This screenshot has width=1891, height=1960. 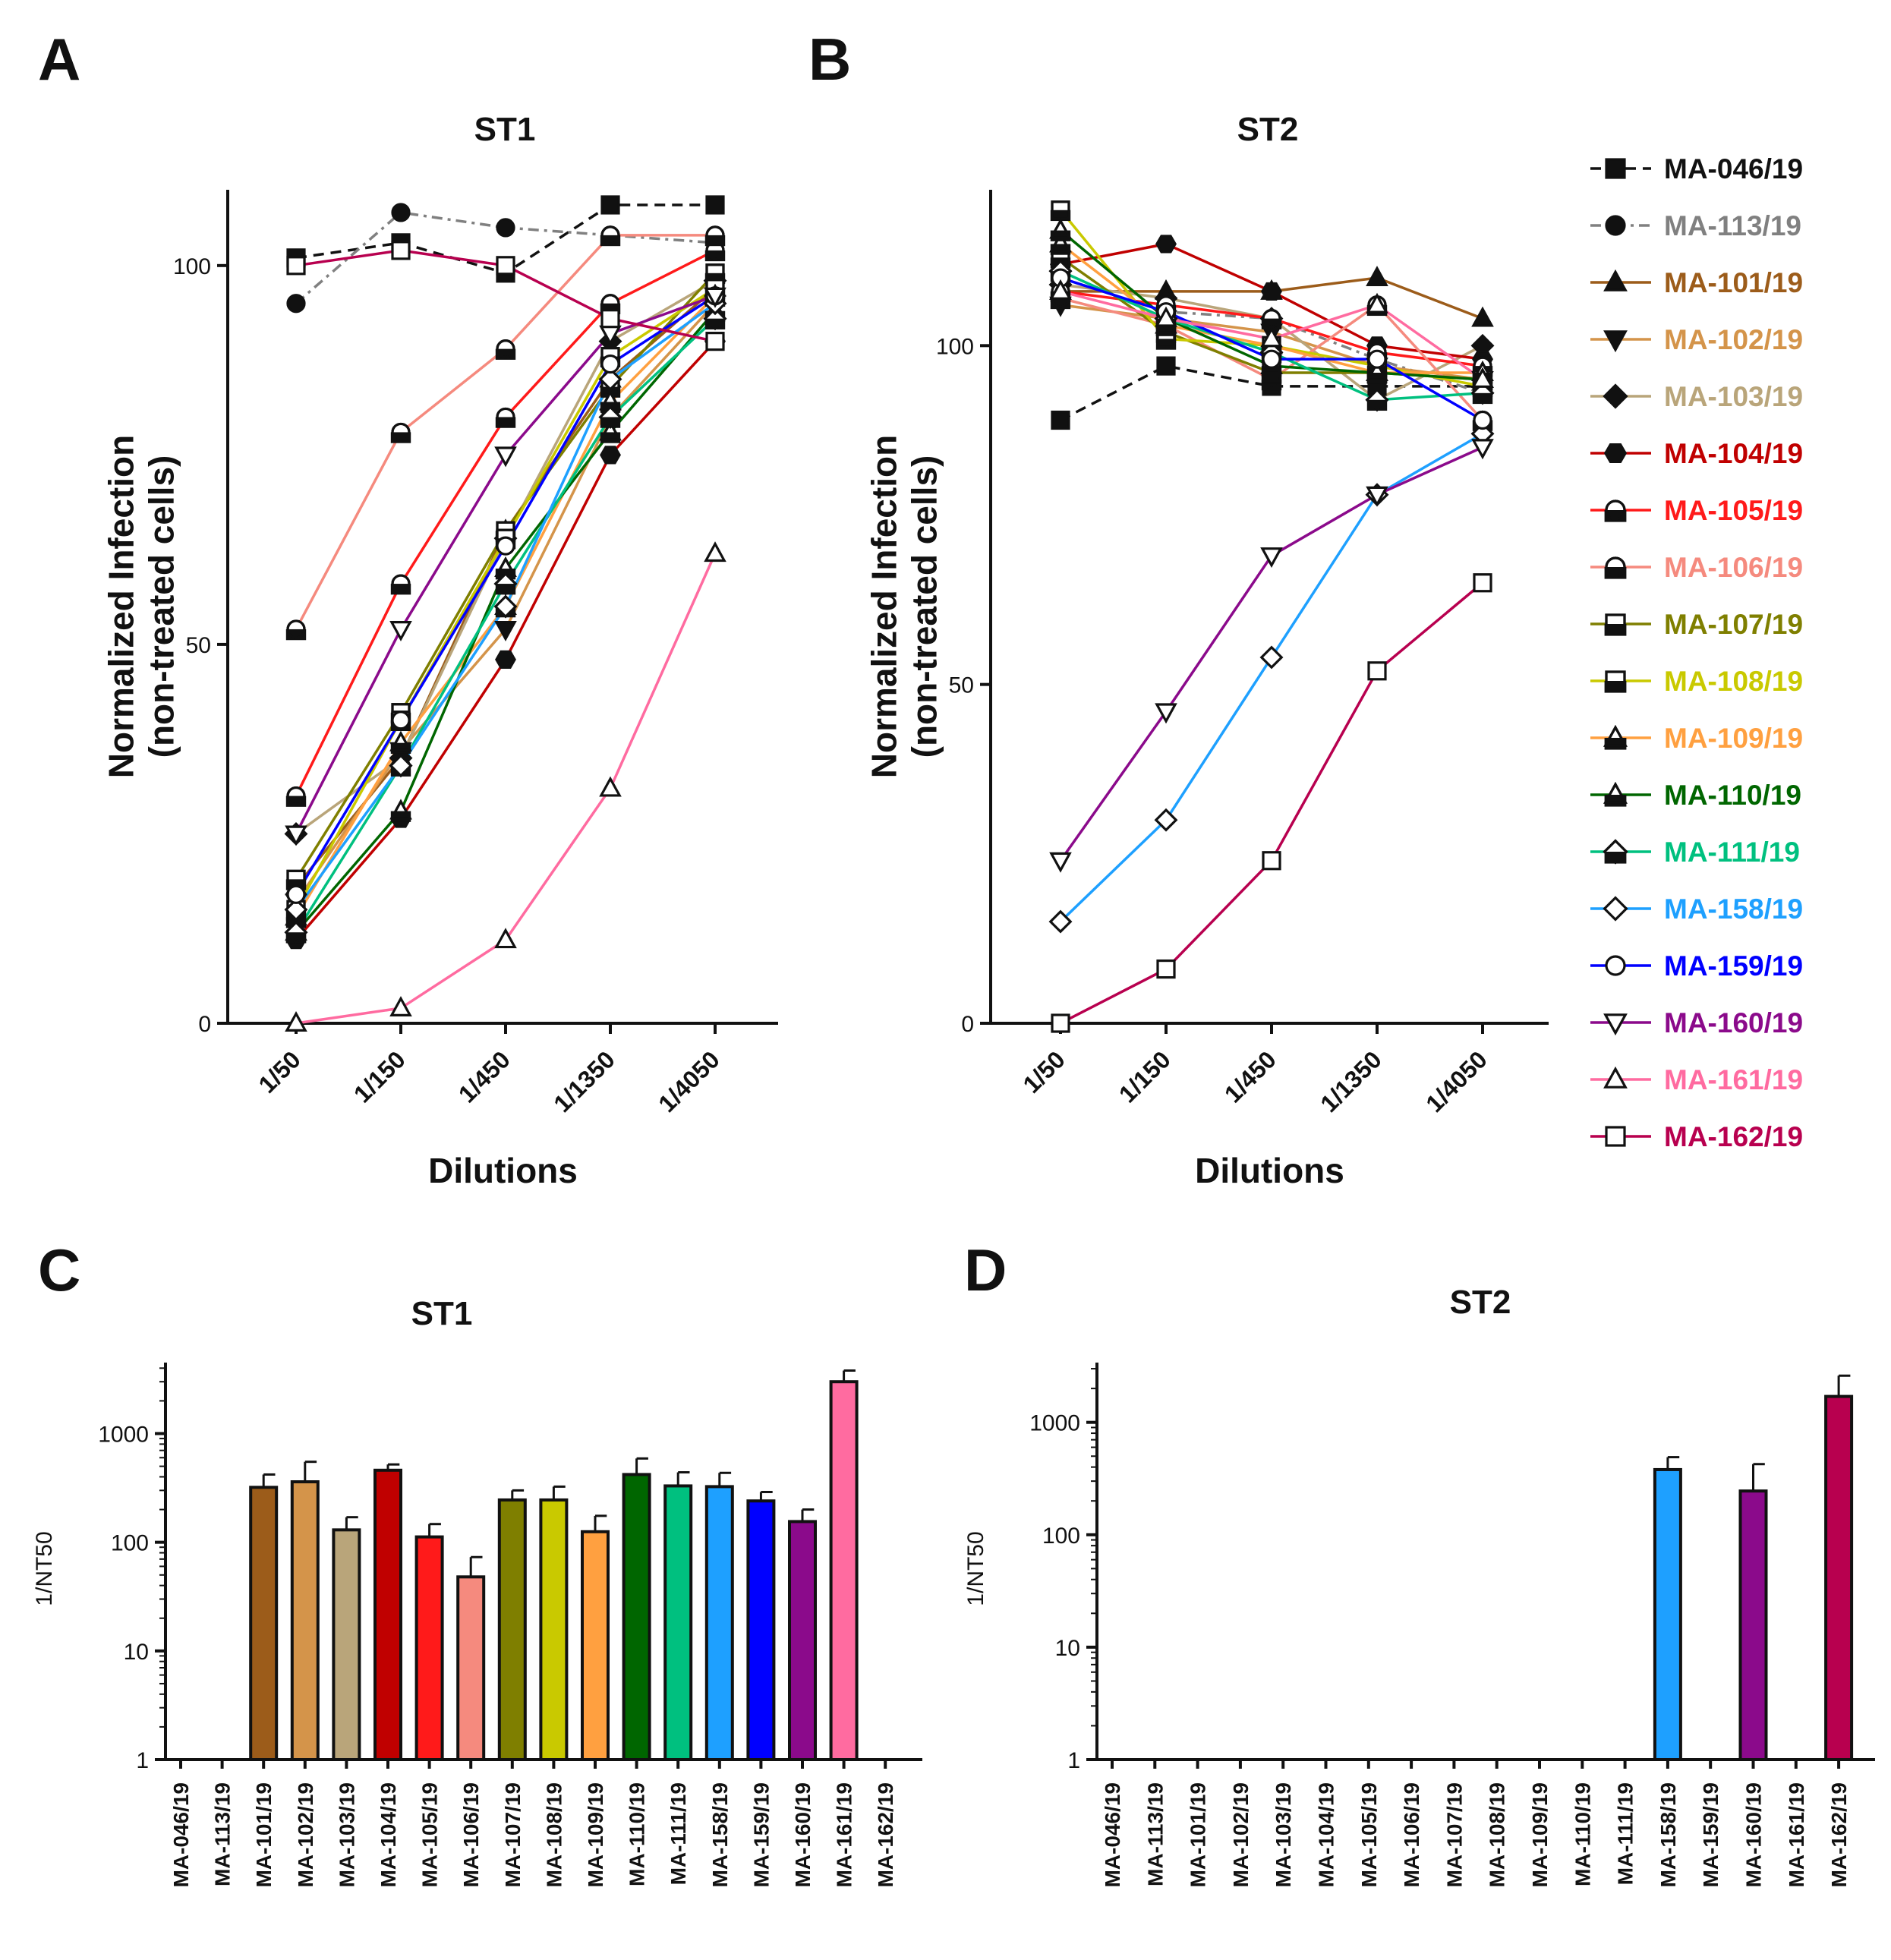 I want to click on chart-b-y-title-line2: (non-treated cells), so click(x=924, y=606).